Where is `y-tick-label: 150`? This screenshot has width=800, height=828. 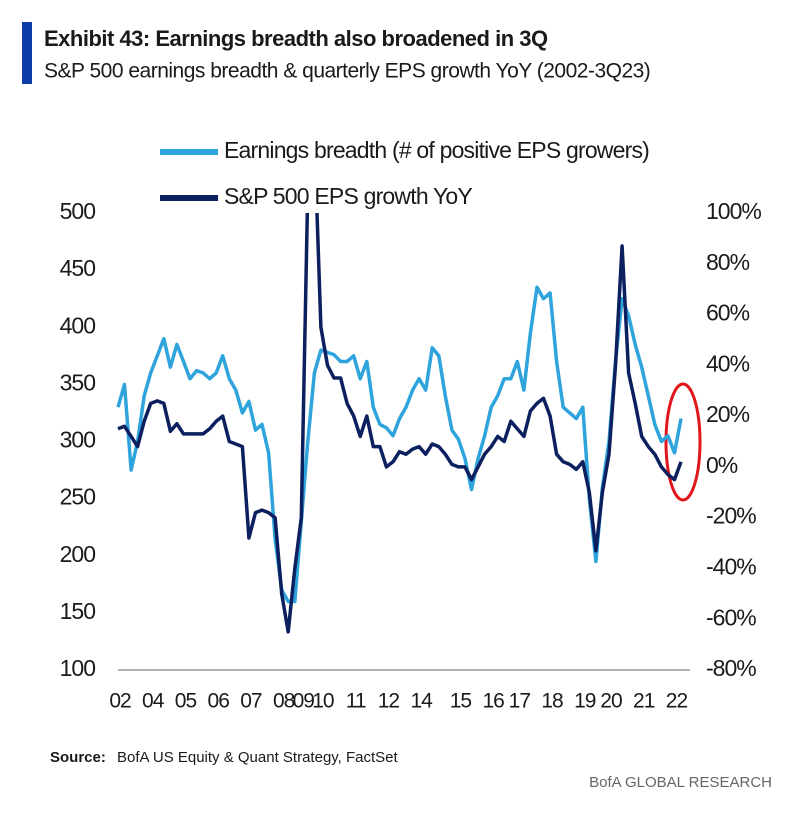 y-tick-label: 150 is located at coordinates (78, 611).